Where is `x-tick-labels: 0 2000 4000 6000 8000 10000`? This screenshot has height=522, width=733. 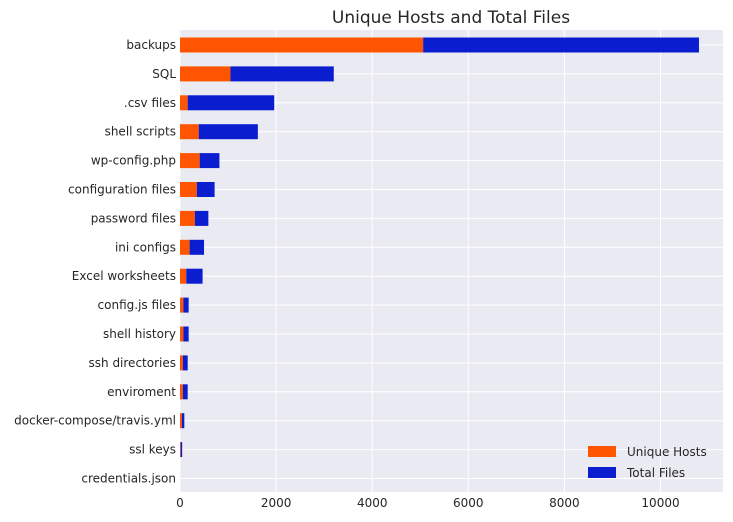
x-tick-labels: 0 2000 4000 6000 8000 10000 is located at coordinates (427, 503).